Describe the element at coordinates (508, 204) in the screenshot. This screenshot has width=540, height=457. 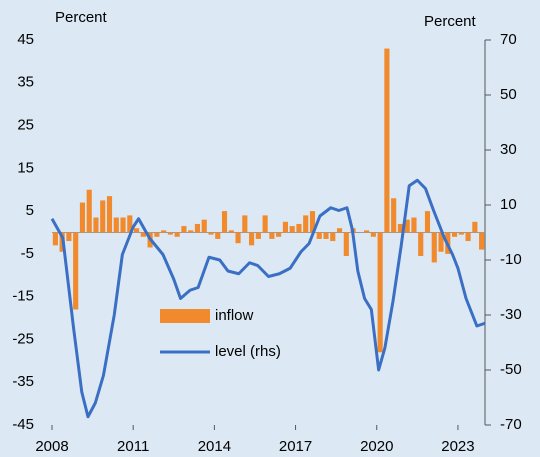
I see `y2-tick-label: 10` at that location.